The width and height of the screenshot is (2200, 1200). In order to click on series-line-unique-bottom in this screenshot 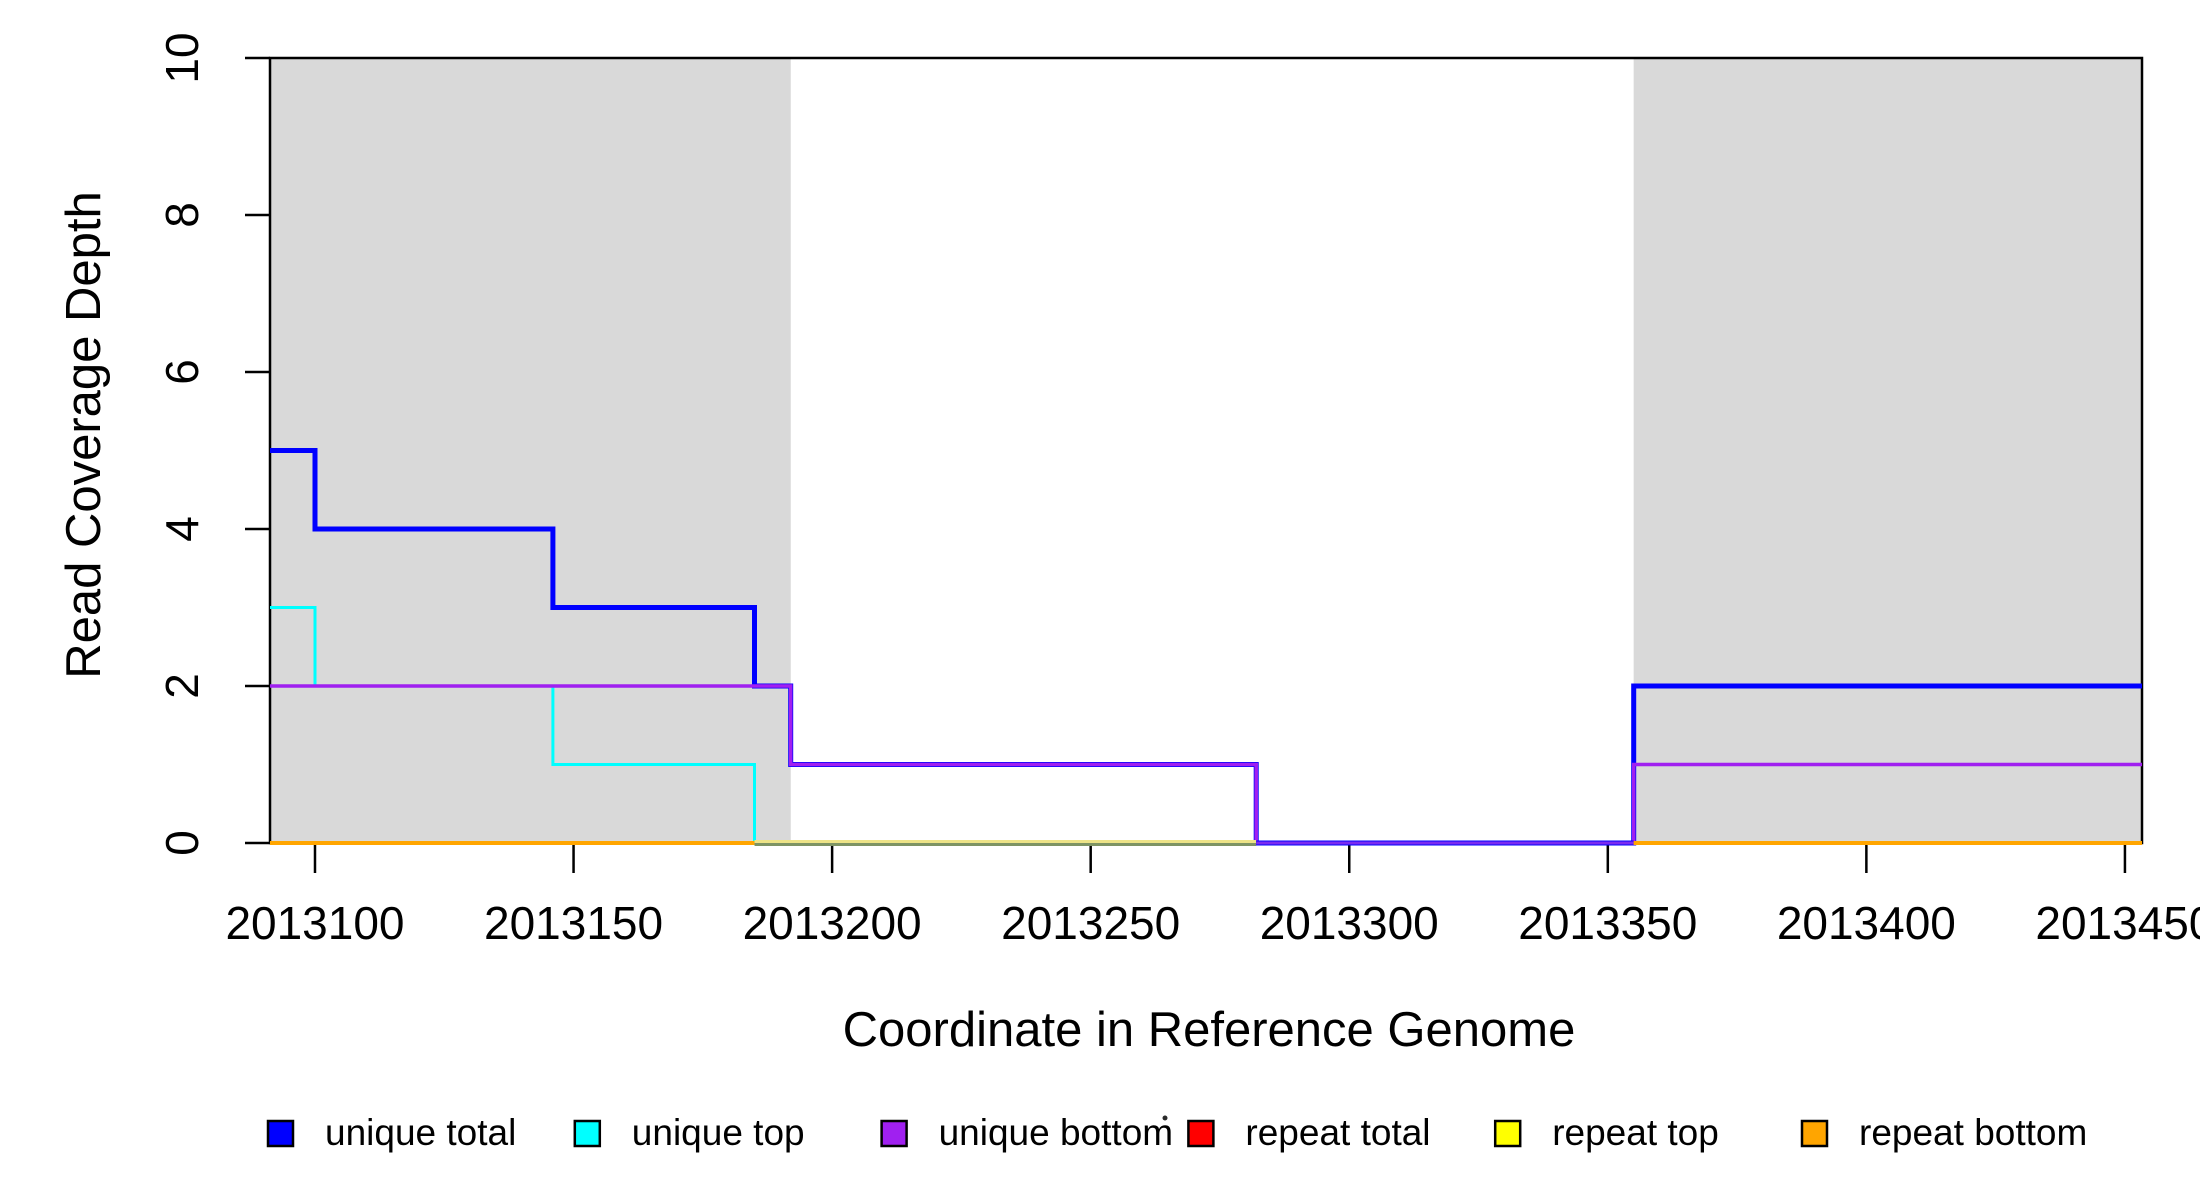, I will do `click(1206, 764)`.